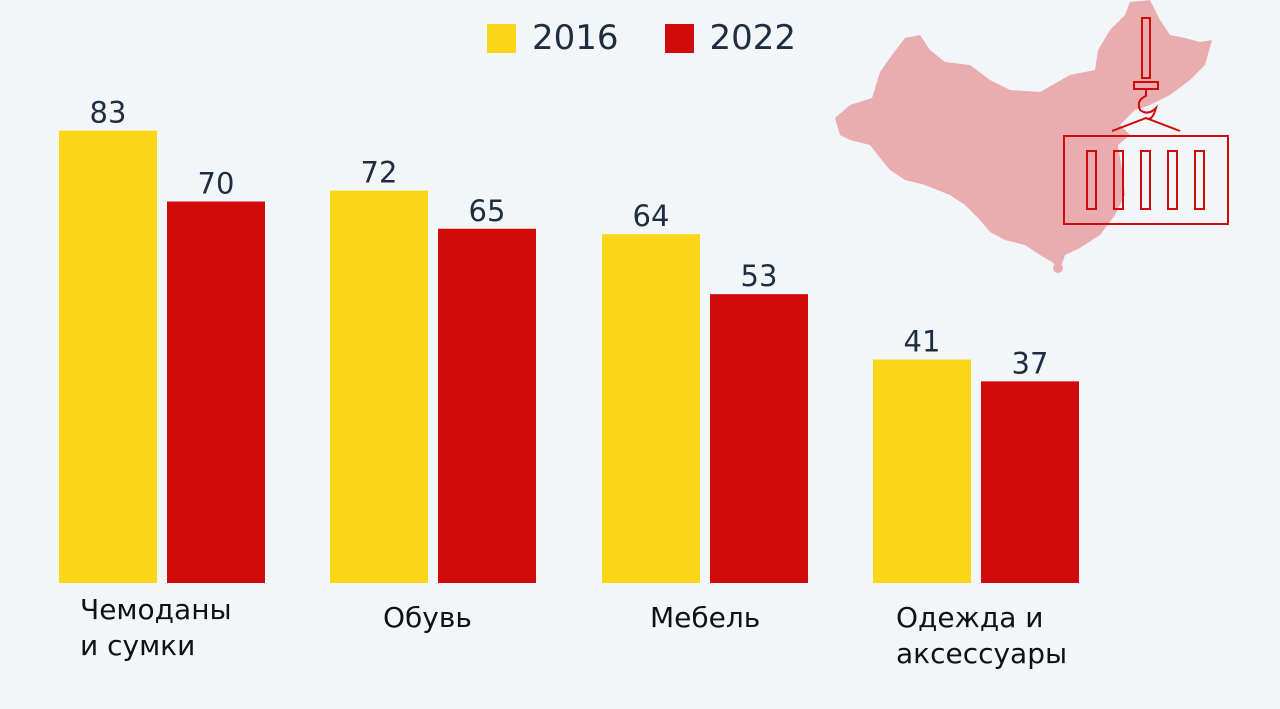  I want to click on data-label-2016-0: 83, so click(108, 113).